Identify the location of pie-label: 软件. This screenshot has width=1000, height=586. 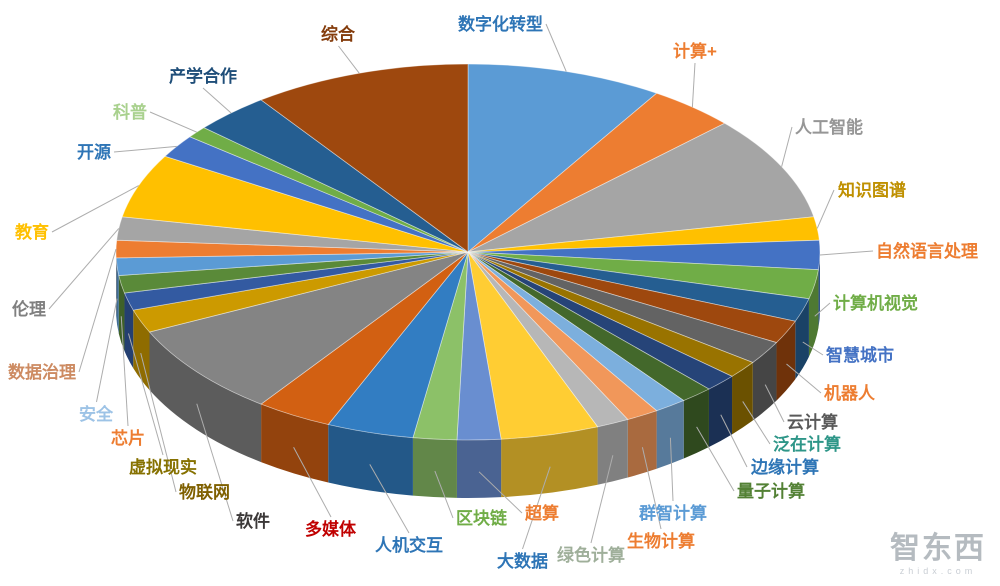
(253, 521).